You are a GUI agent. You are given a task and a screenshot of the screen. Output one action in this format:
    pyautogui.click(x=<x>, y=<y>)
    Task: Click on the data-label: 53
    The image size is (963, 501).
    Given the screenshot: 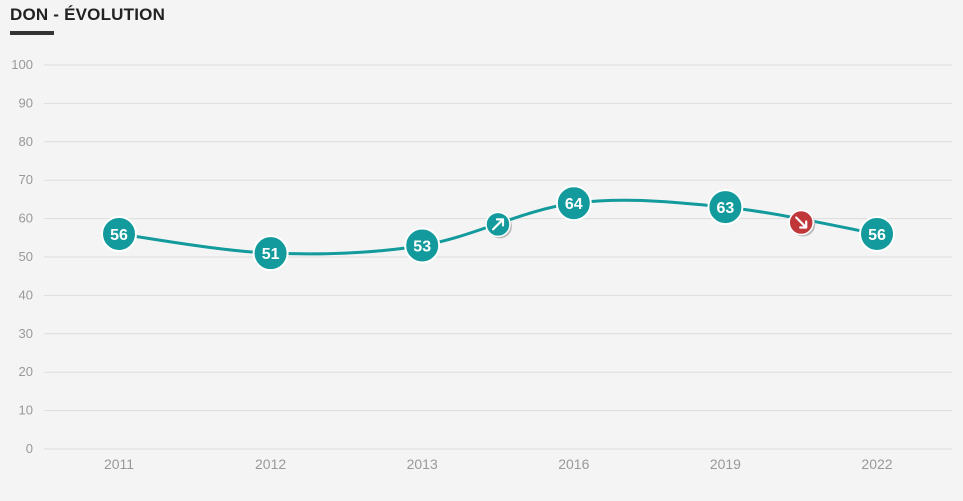 What is the action you would take?
    pyautogui.click(x=422, y=246)
    